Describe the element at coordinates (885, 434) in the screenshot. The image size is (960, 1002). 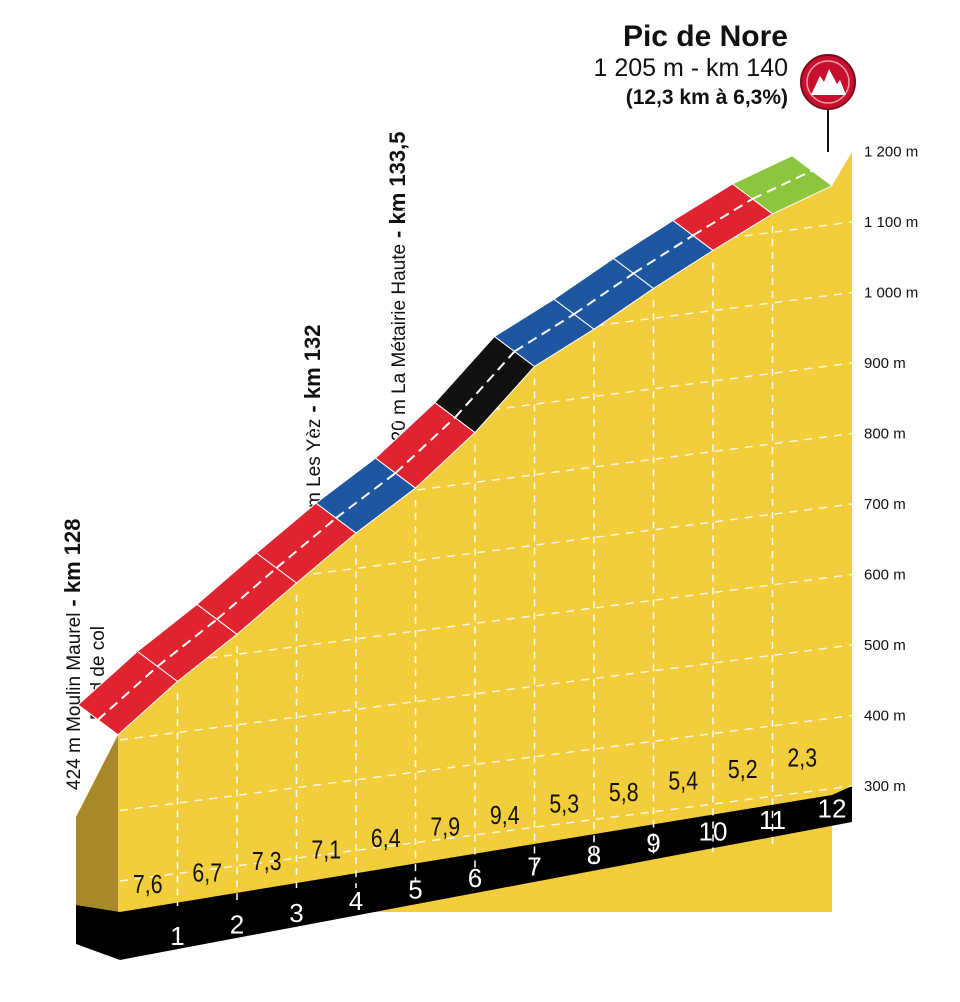
I see `altitude-tick-label: 800 m` at that location.